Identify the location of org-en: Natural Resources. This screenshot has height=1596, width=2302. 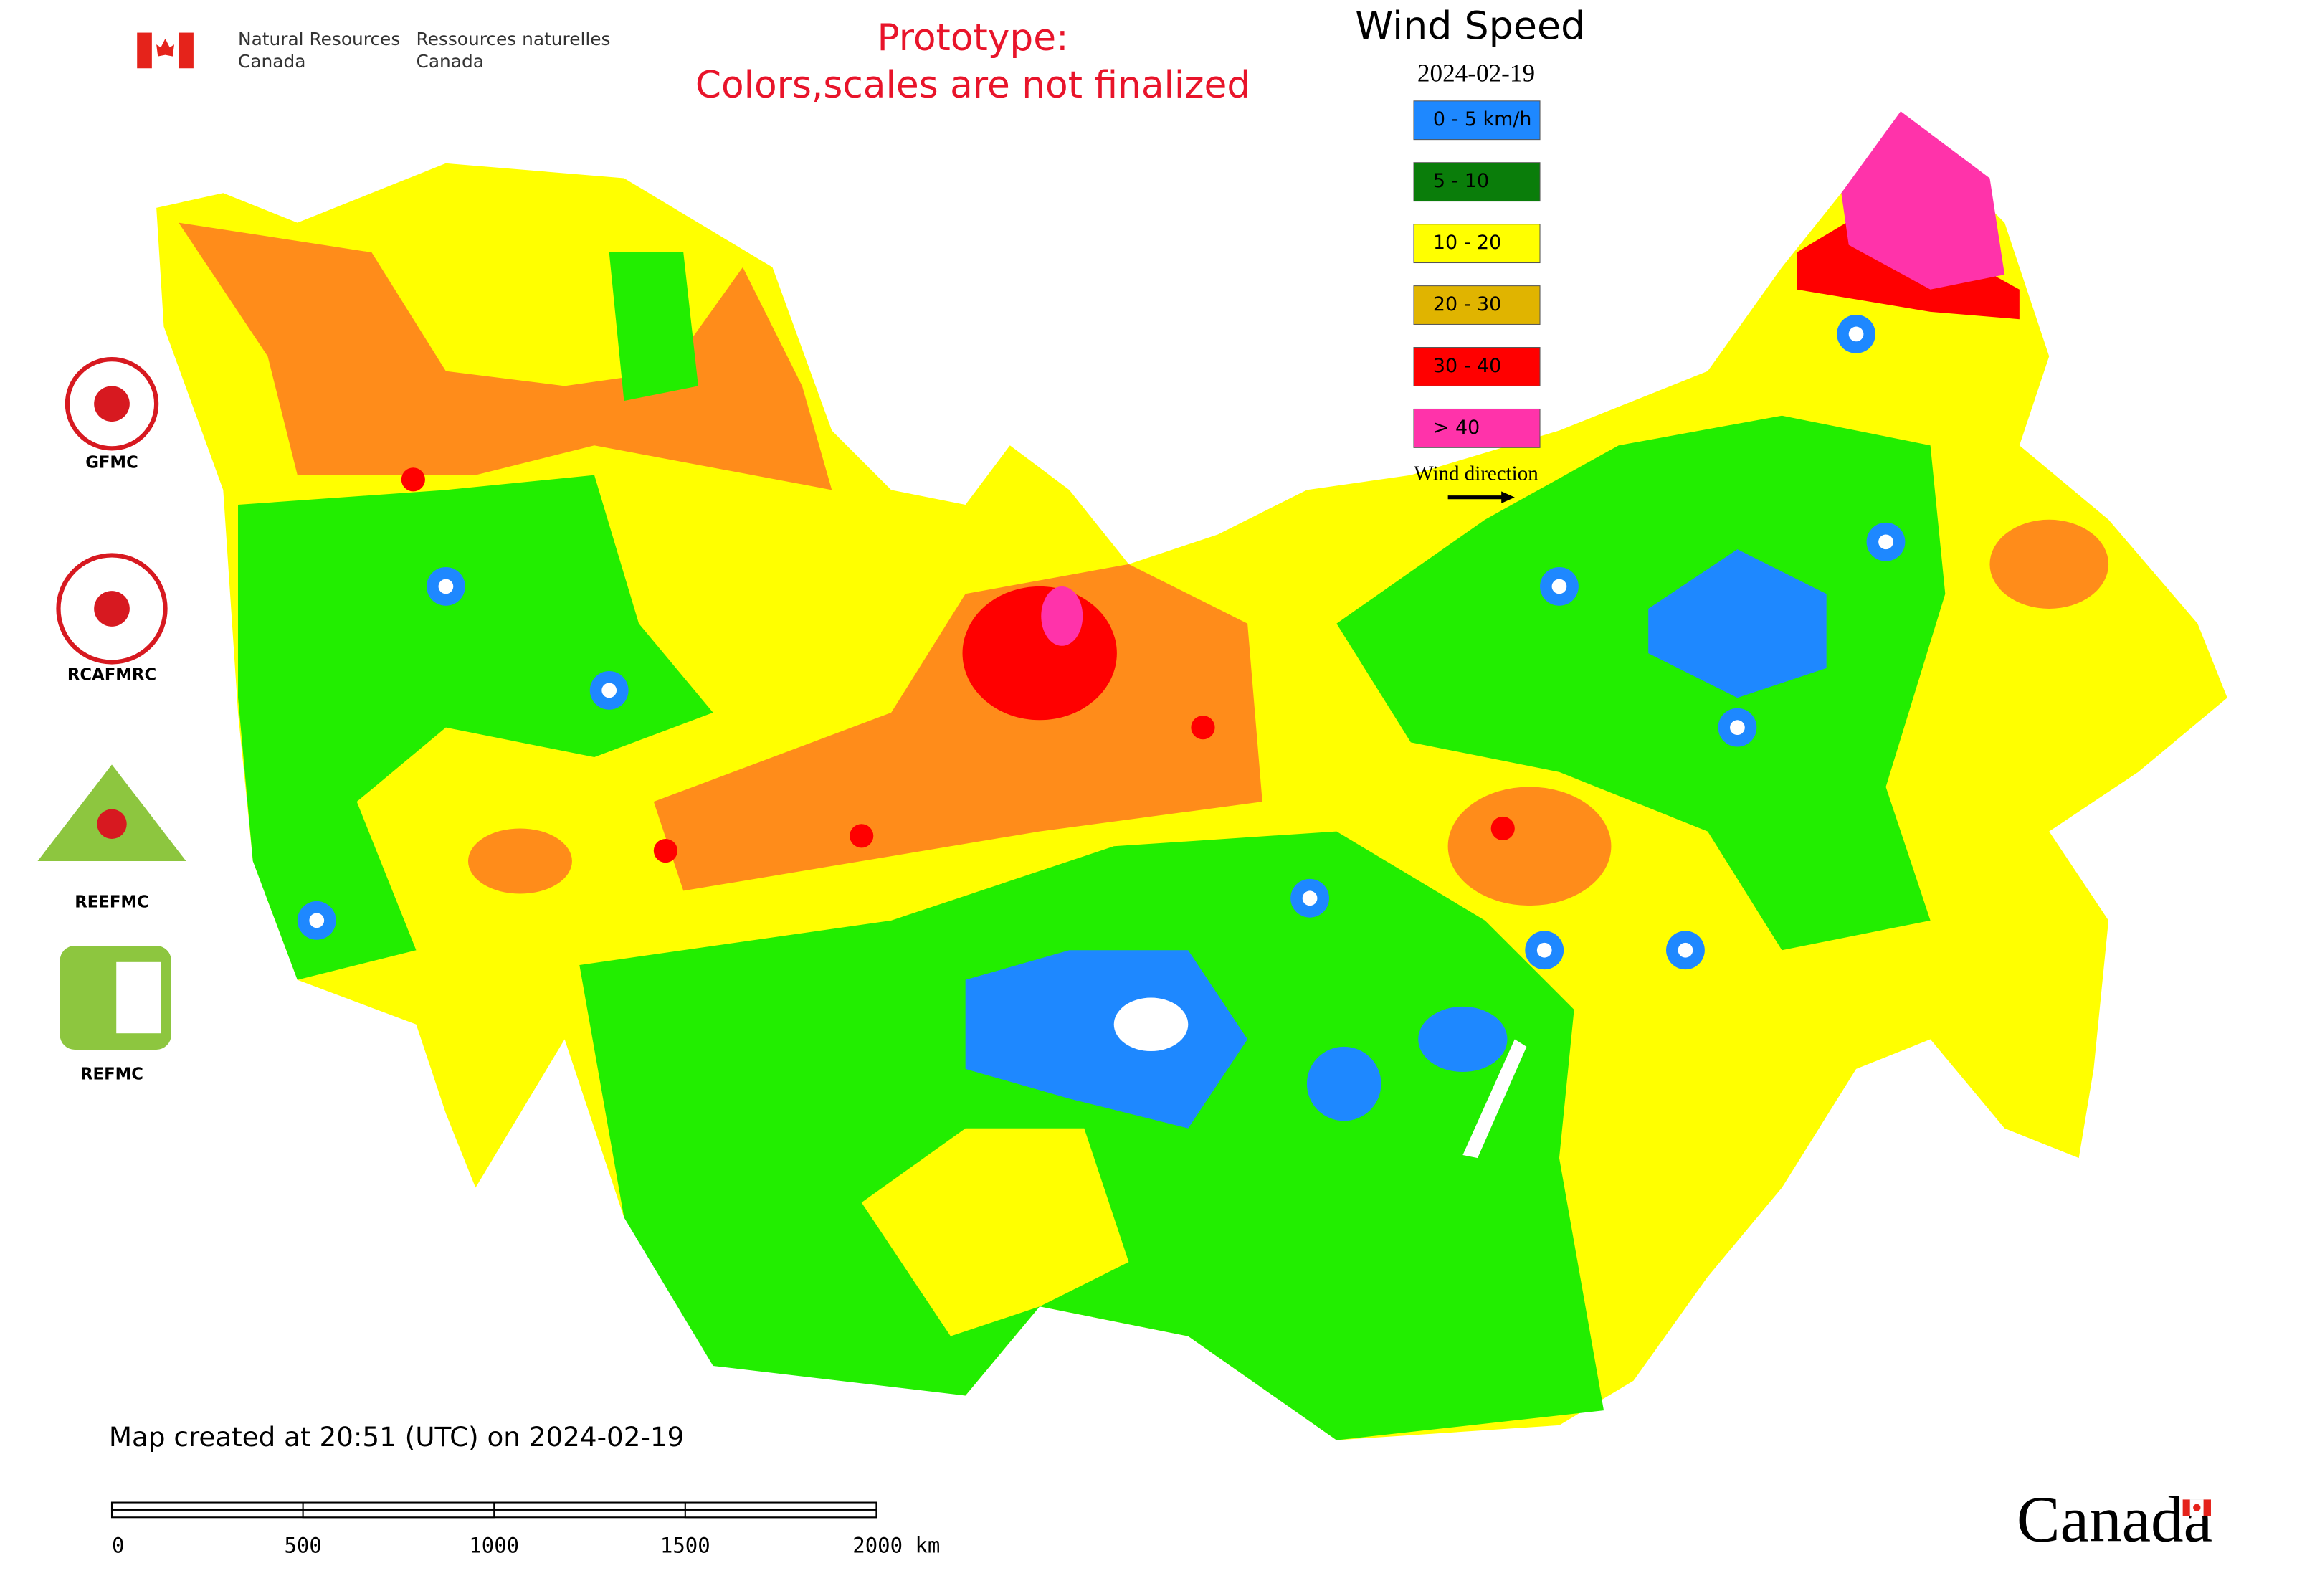
(319, 39).